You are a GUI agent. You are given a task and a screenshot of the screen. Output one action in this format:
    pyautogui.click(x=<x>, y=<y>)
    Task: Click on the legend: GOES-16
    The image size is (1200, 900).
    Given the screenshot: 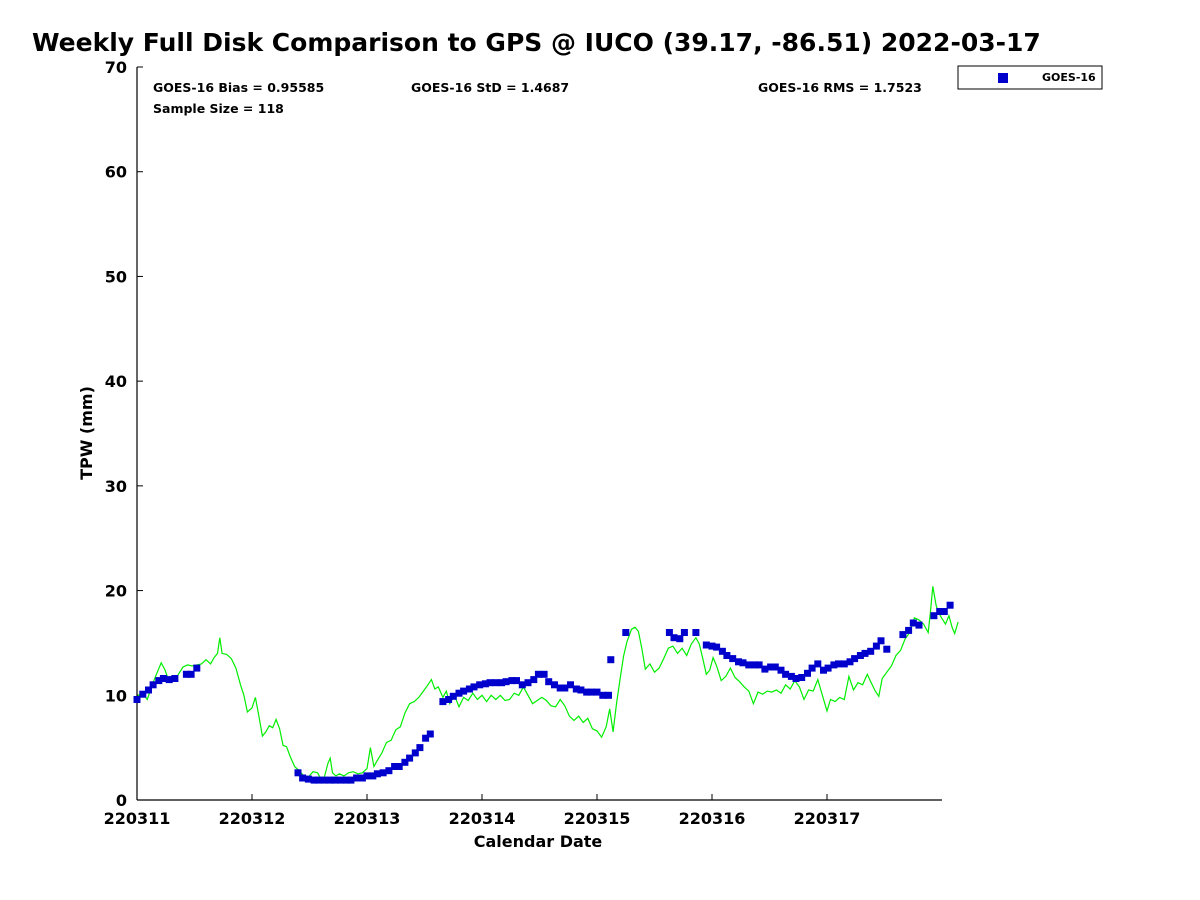 What is the action you would take?
    pyautogui.click(x=1030, y=77)
    